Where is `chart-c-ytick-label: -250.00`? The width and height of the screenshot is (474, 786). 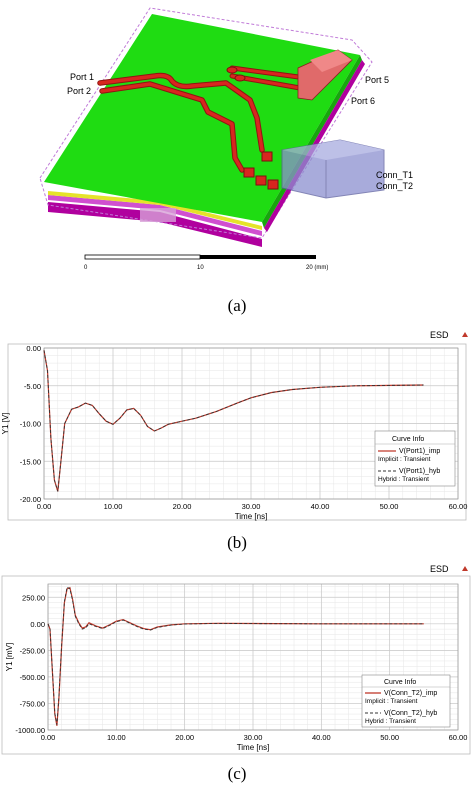
chart-c-ytick-label: -250.00 is located at coordinates (32, 650).